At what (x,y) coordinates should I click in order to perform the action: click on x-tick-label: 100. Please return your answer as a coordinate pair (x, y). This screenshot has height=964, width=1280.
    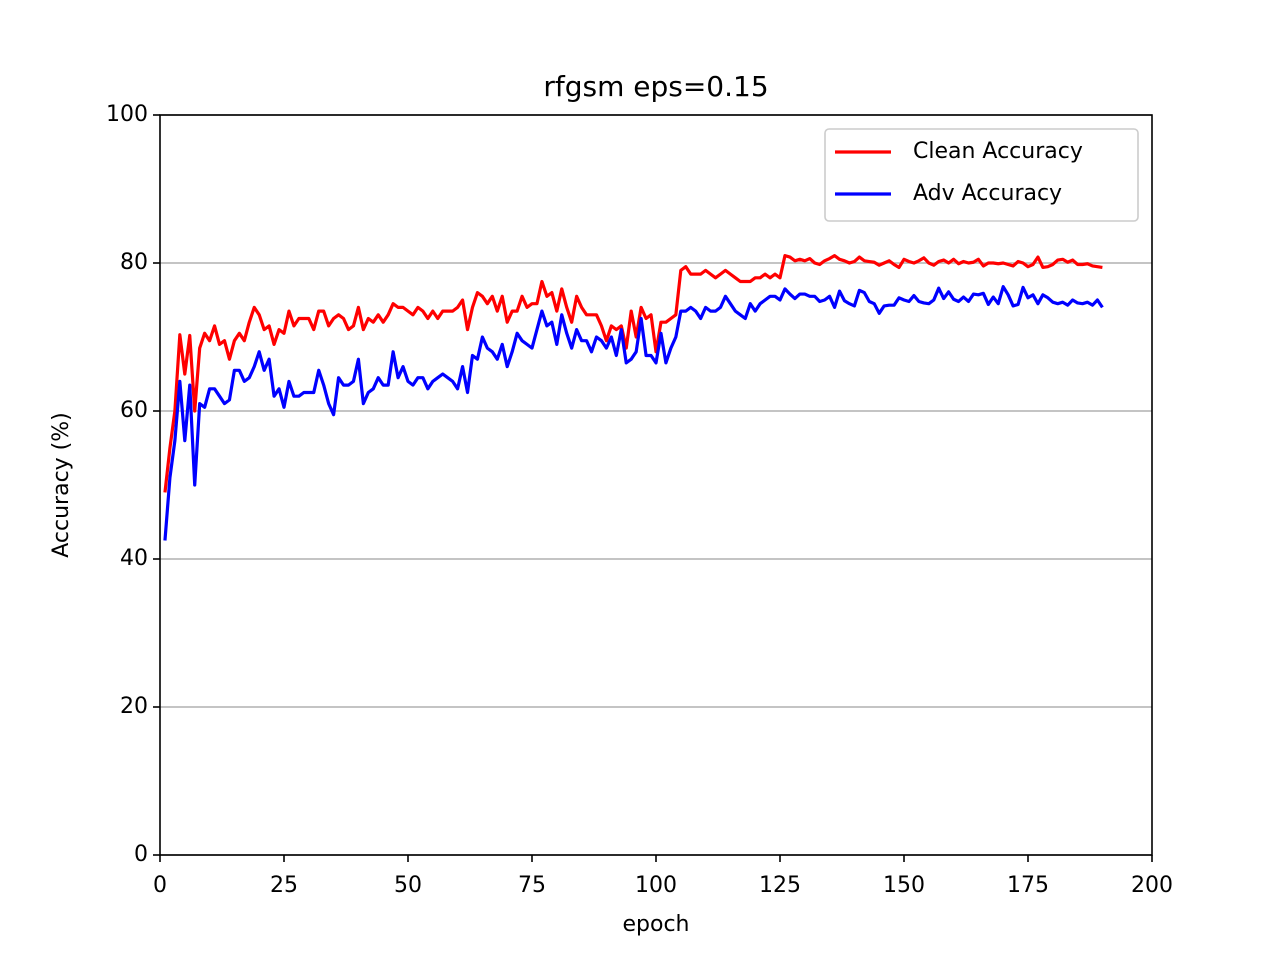
    Looking at the image, I should click on (656, 885).